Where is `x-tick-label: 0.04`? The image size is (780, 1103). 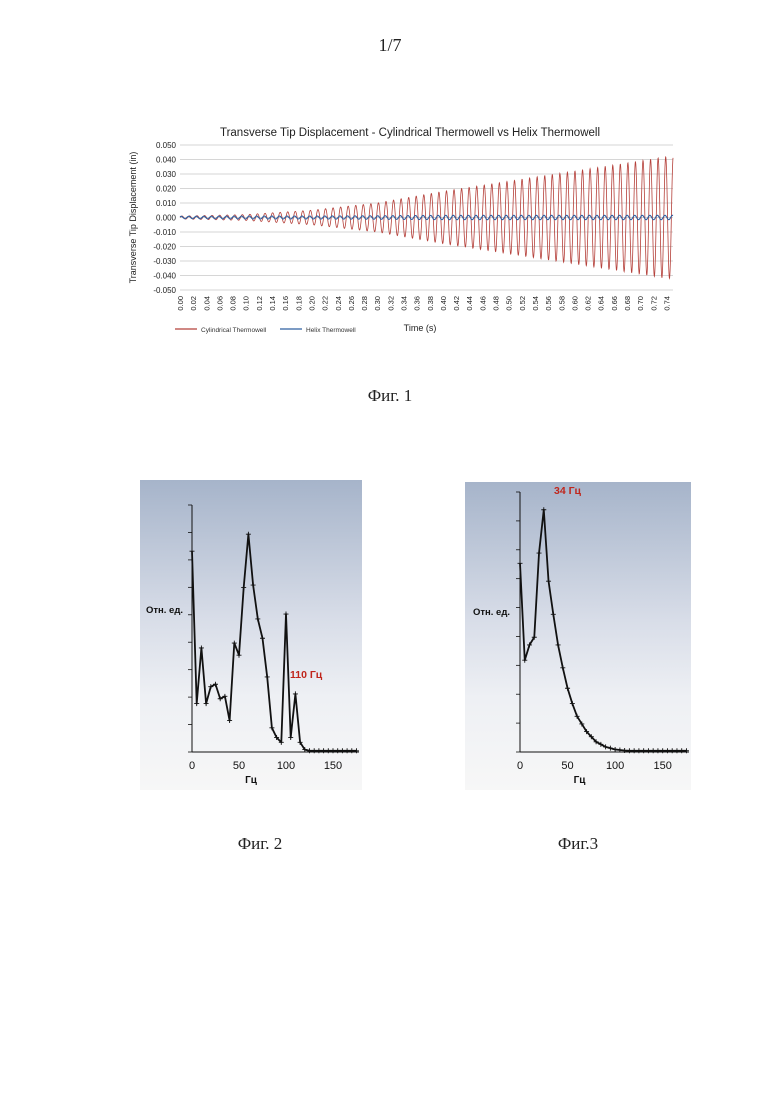
x-tick-label: 0.04 is located at coordinates (206, 303).